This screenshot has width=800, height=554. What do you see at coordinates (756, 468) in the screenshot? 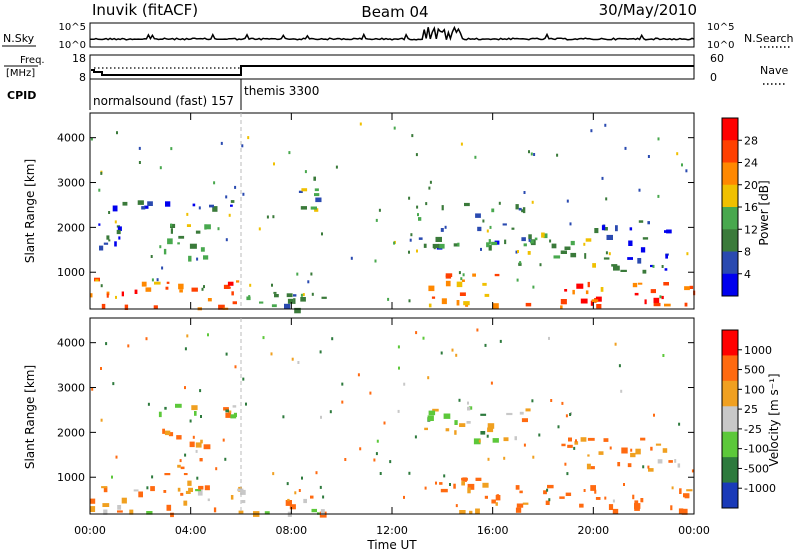
I see `colorbar-tick-label: -500` at bounding box center [756, 468].